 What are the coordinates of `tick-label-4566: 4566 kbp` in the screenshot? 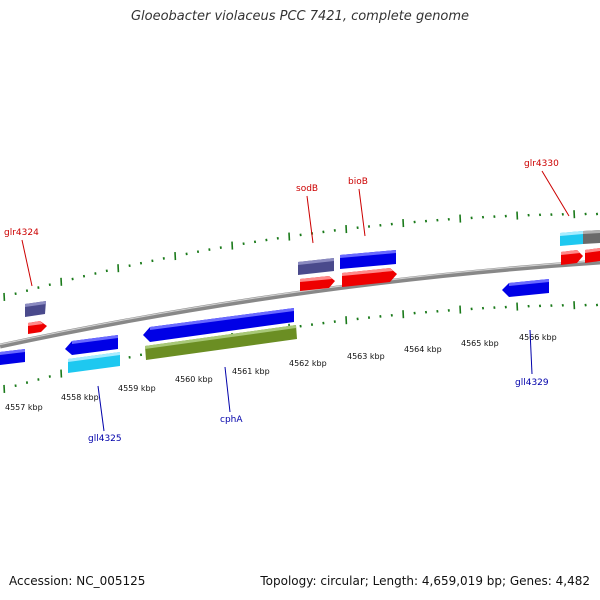 It's located at (538, 337).